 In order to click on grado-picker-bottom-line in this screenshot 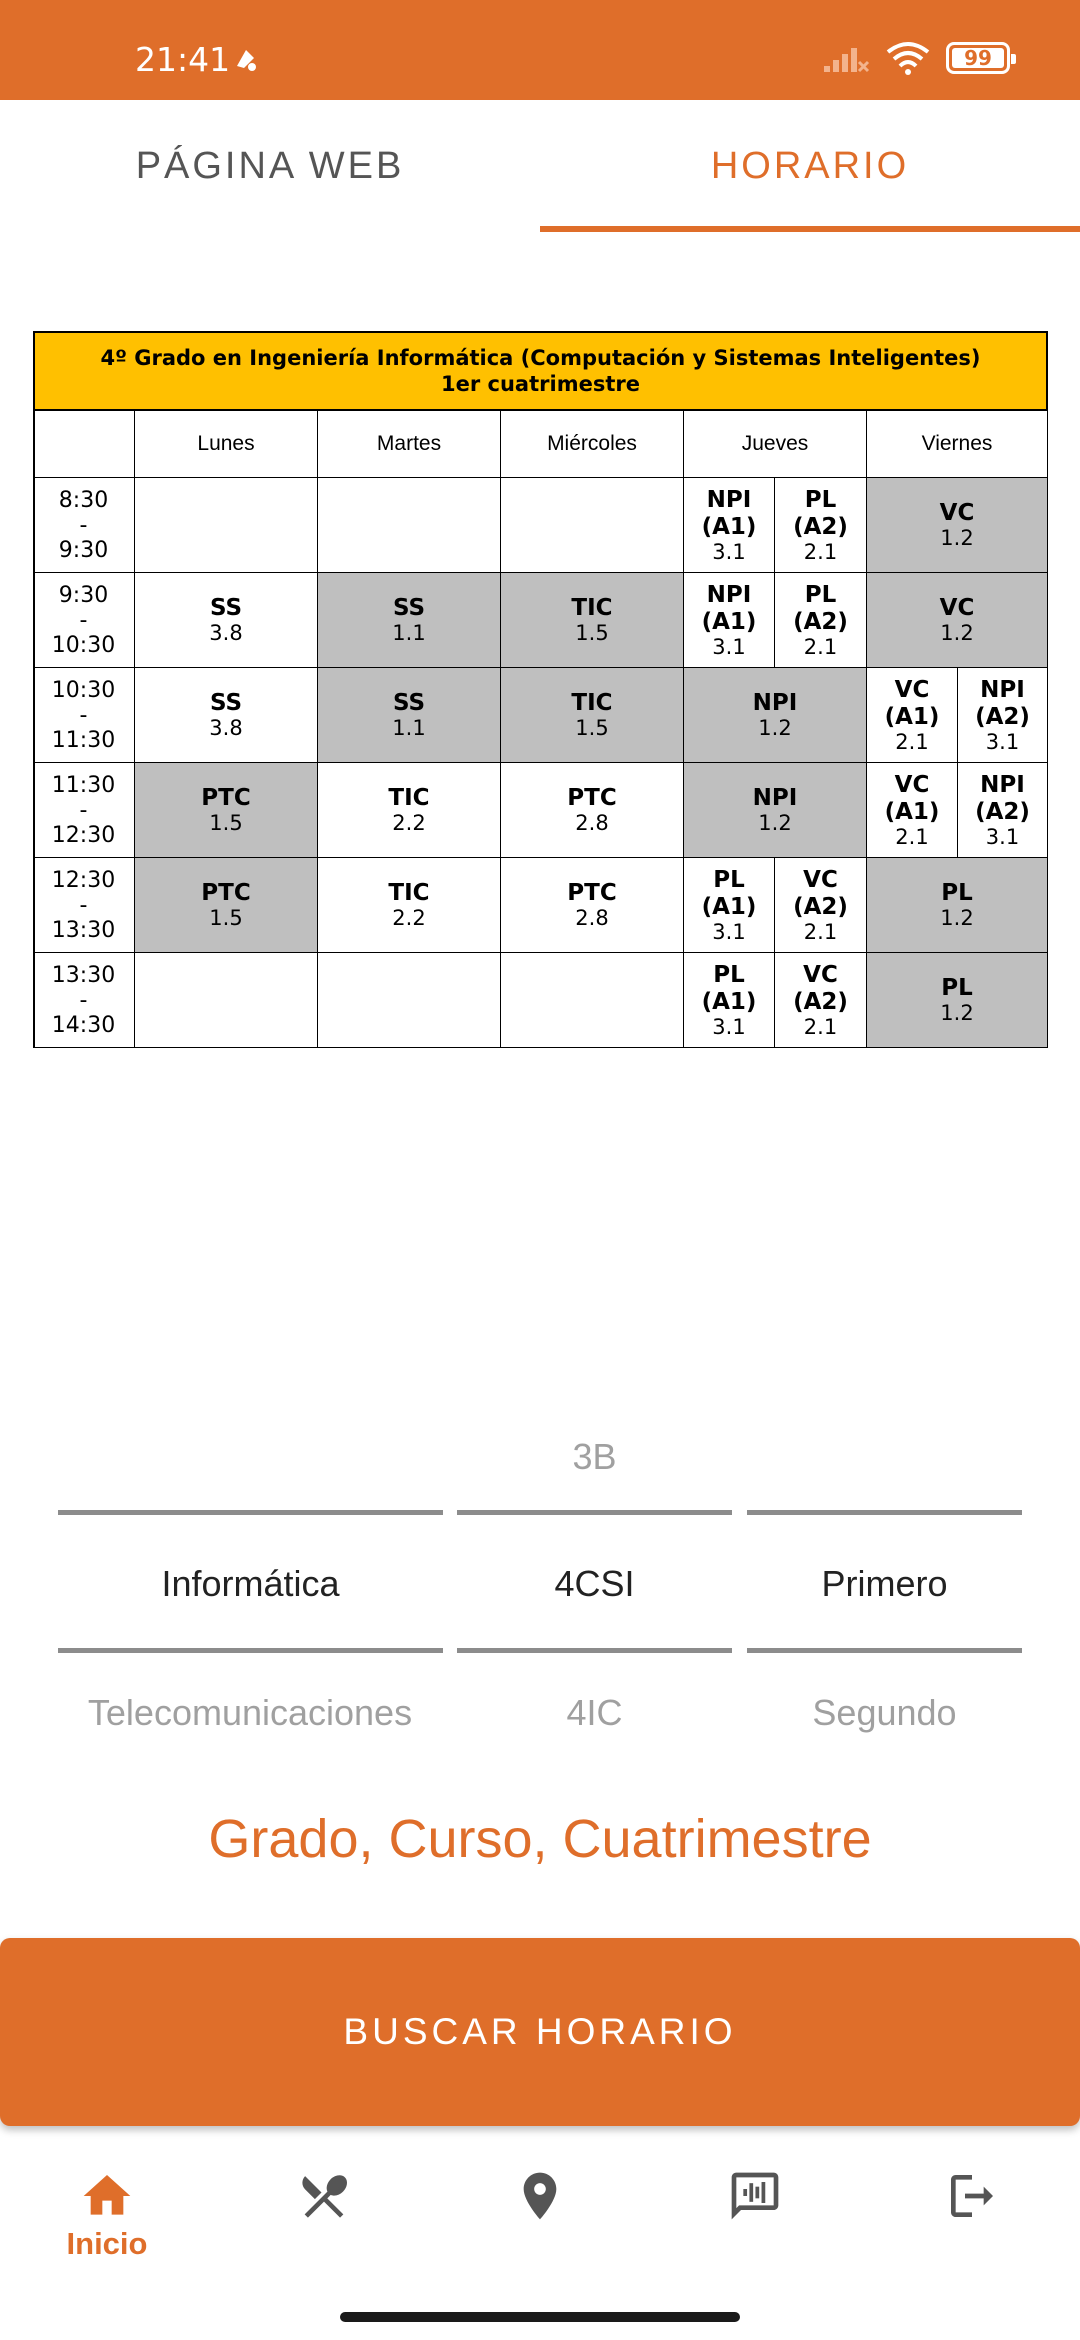, I will do `click(250, 1650)`.